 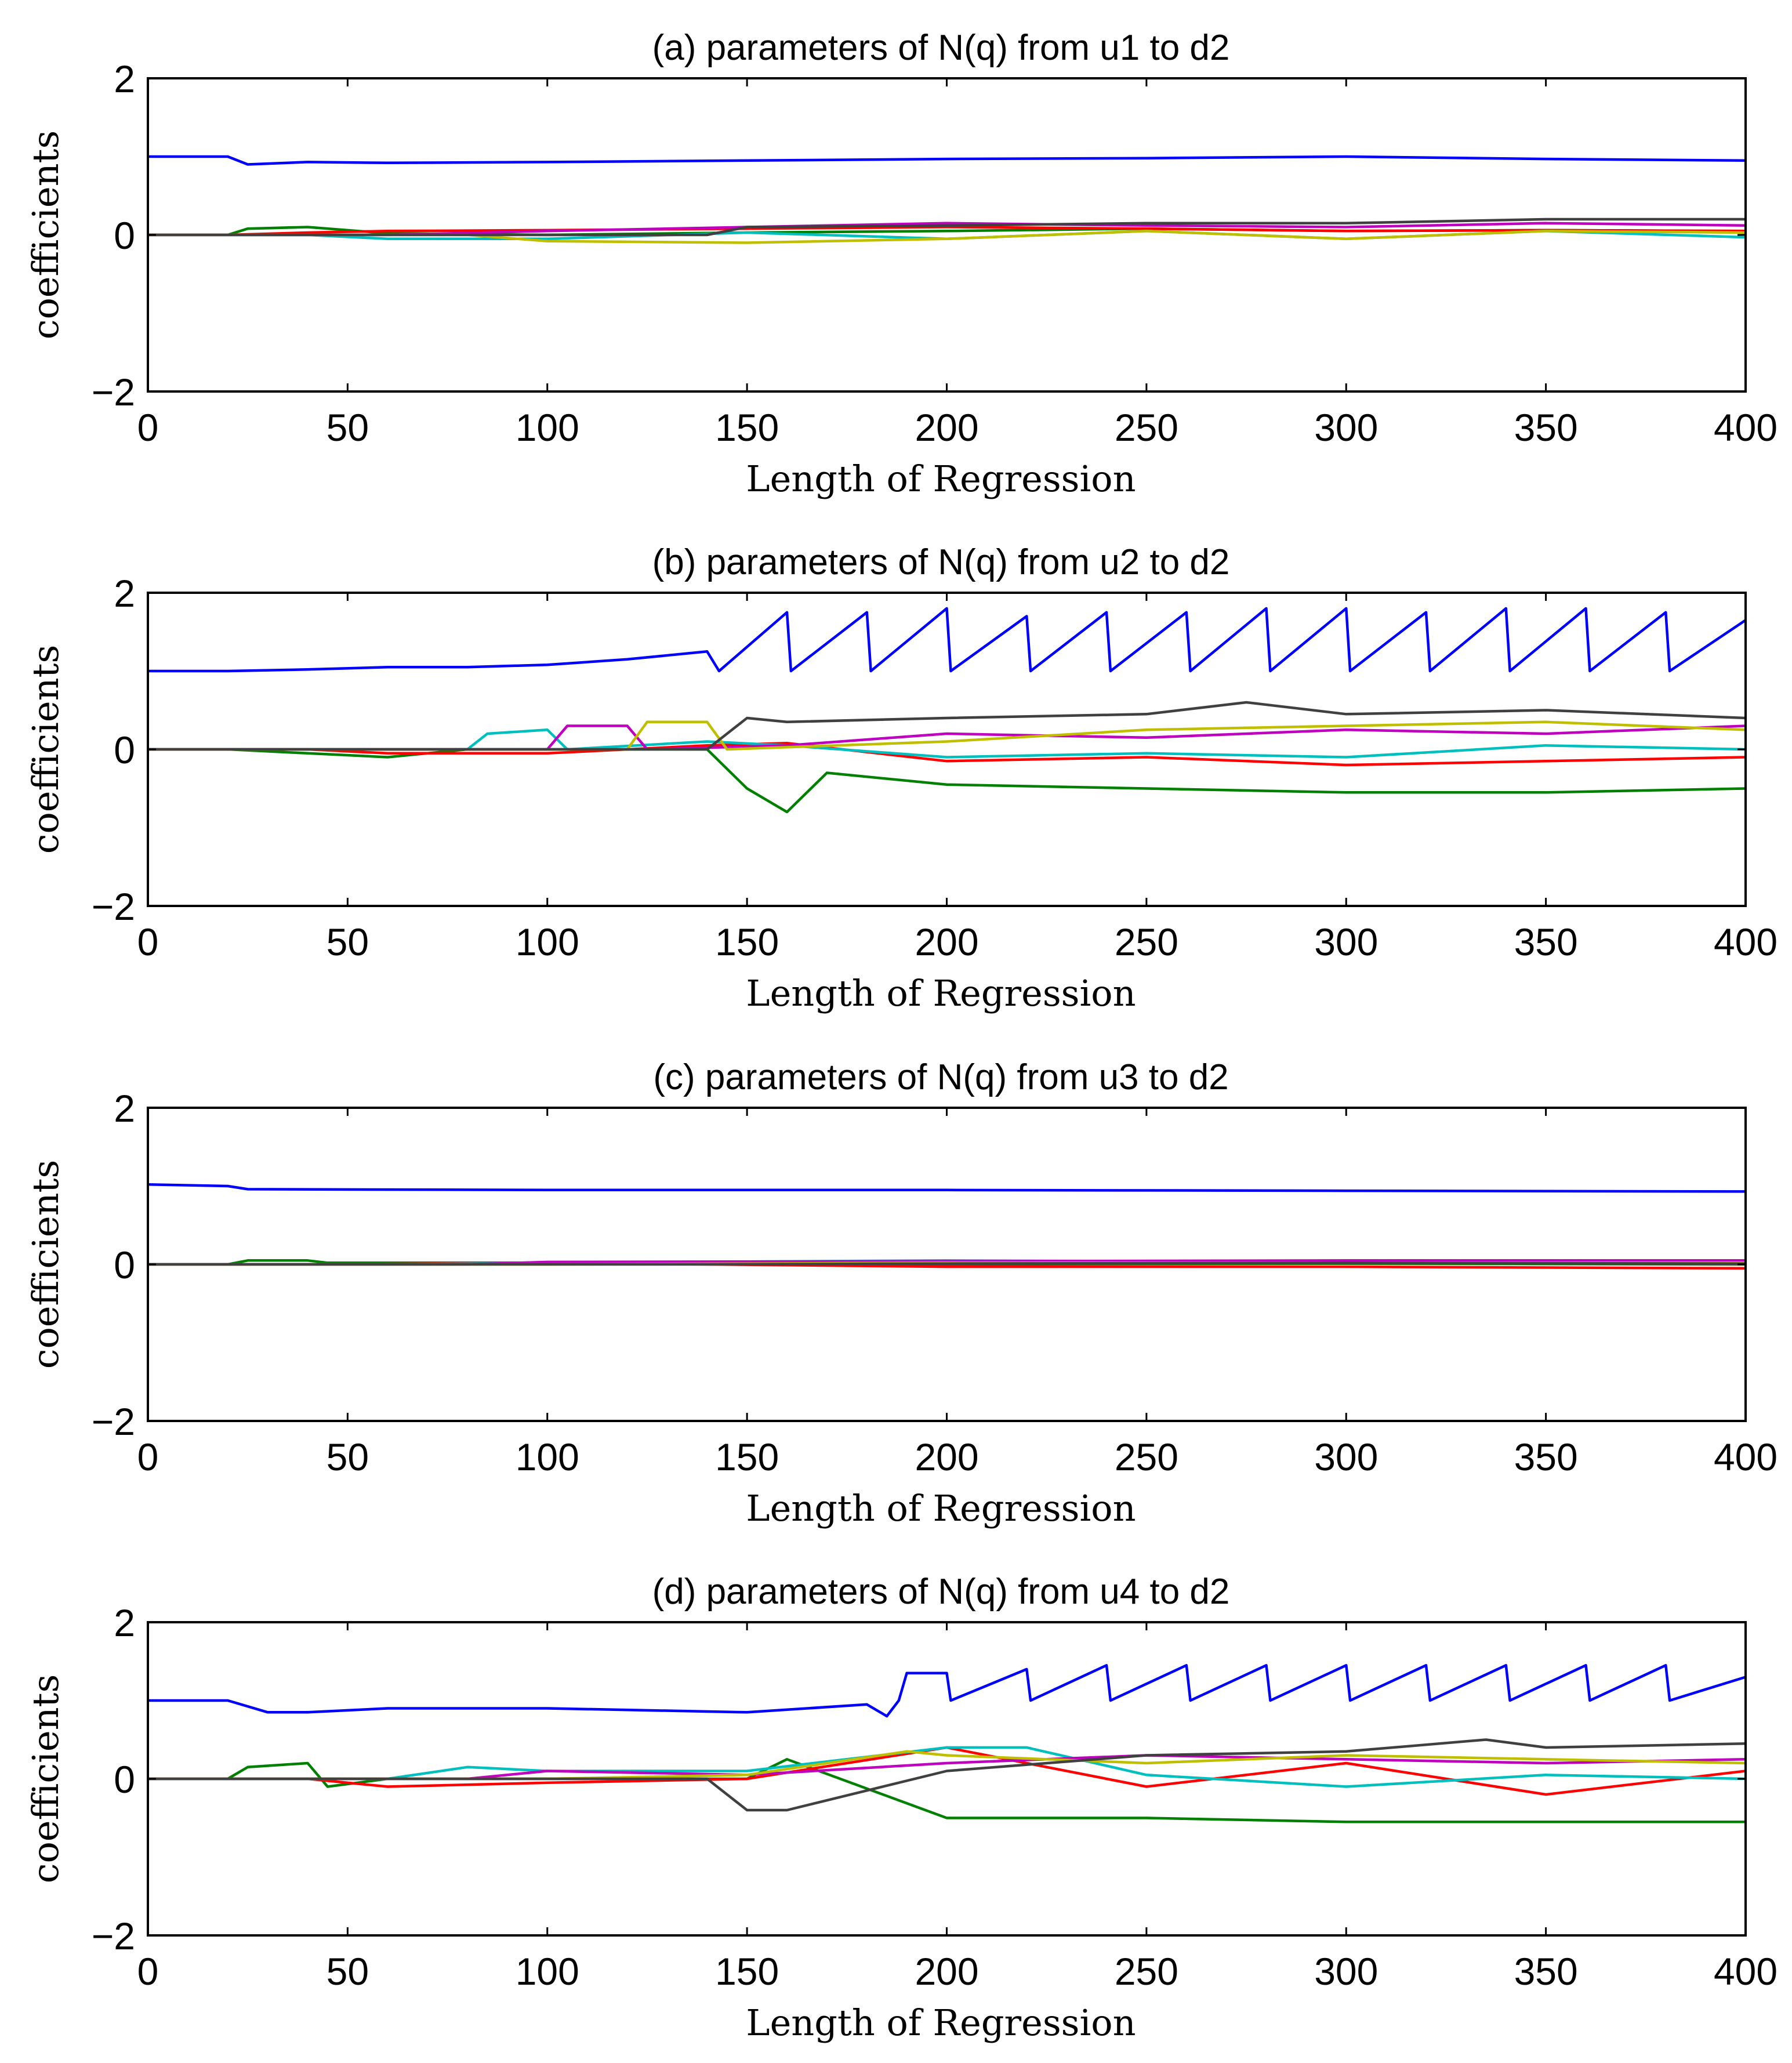 What do you see at coordinates (941, 48) in the screenshot?
I see `chart-title: (a) parameters of N(q) from u1 to d2` at bounding box center [941, 48].